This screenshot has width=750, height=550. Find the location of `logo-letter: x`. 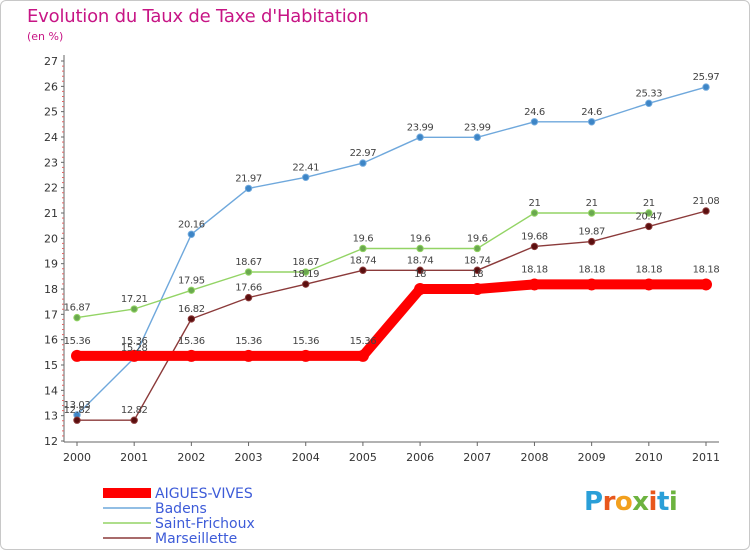

logo-letter: x is located at coordinates (640, 502).